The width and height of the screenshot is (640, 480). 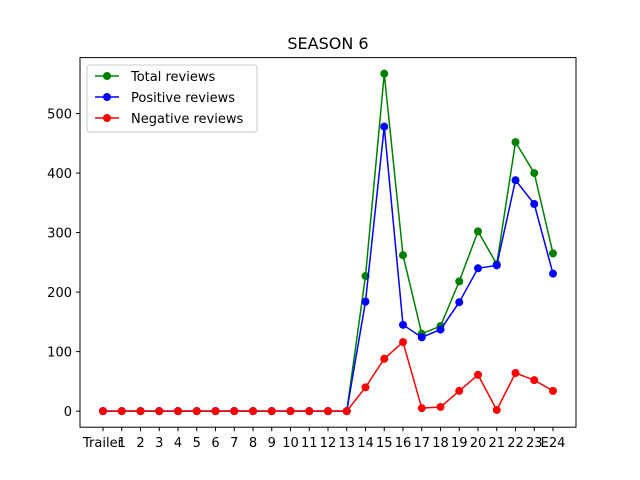 I want to click on x-tick-label: Trailer, so click(x=103, y=443).